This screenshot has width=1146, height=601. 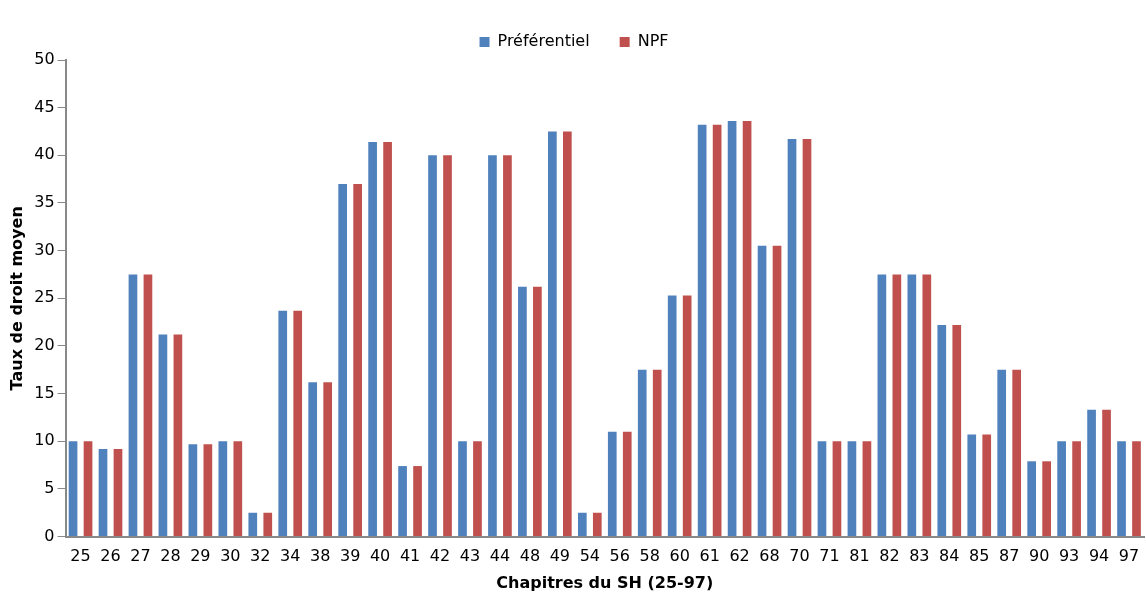 What do you see at coordinates (589, 556) in the screenshot?
I see `x-tick-label: 54` at bounding box center [589, 556].